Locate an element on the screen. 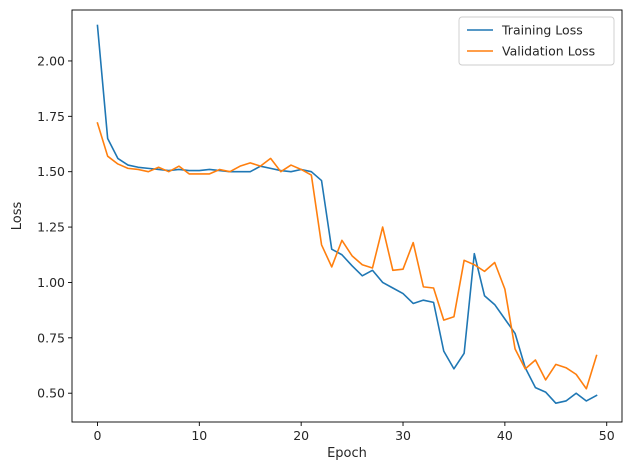 This screenshot has height=470, width=630. legend-box is located at coordinates (536, 41).